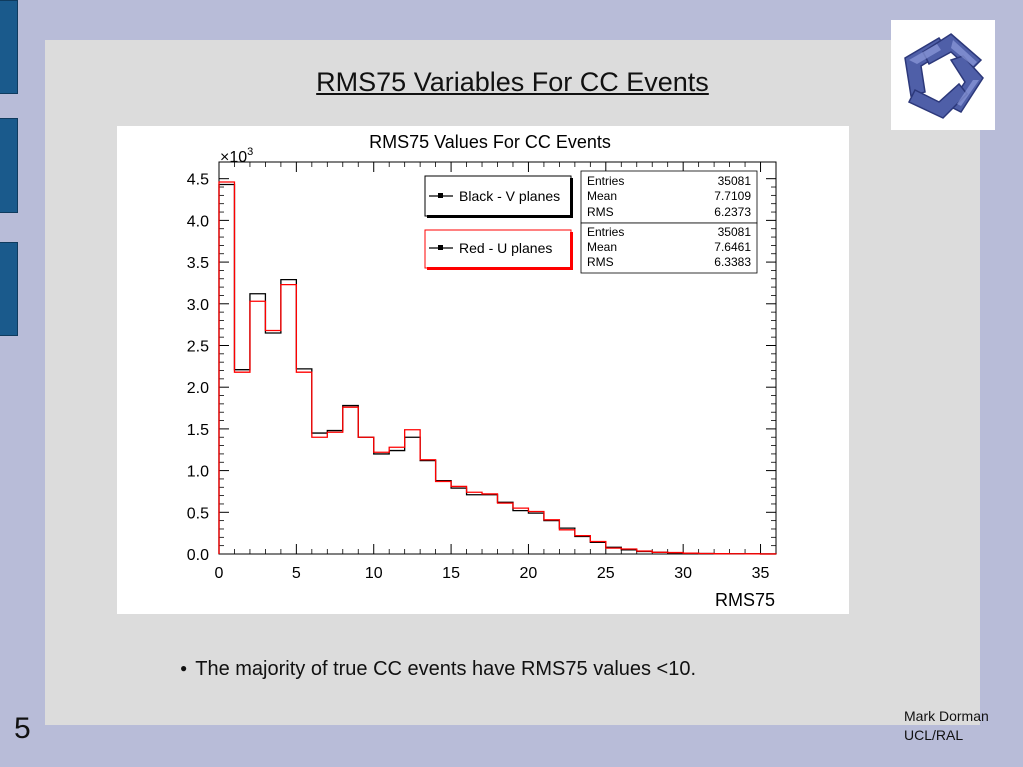 This screenshot has height=767, width=1023. I want to click on stats-v-entries-label: Entries, so click(605, 181).